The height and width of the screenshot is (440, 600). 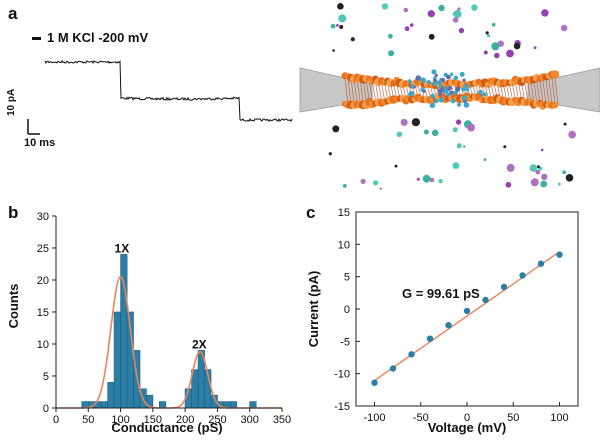 What do you see at coordinates (39, 143) in the screenshot?
I see `scale-time-label: 10 ms` at bounding box center [39, 143].